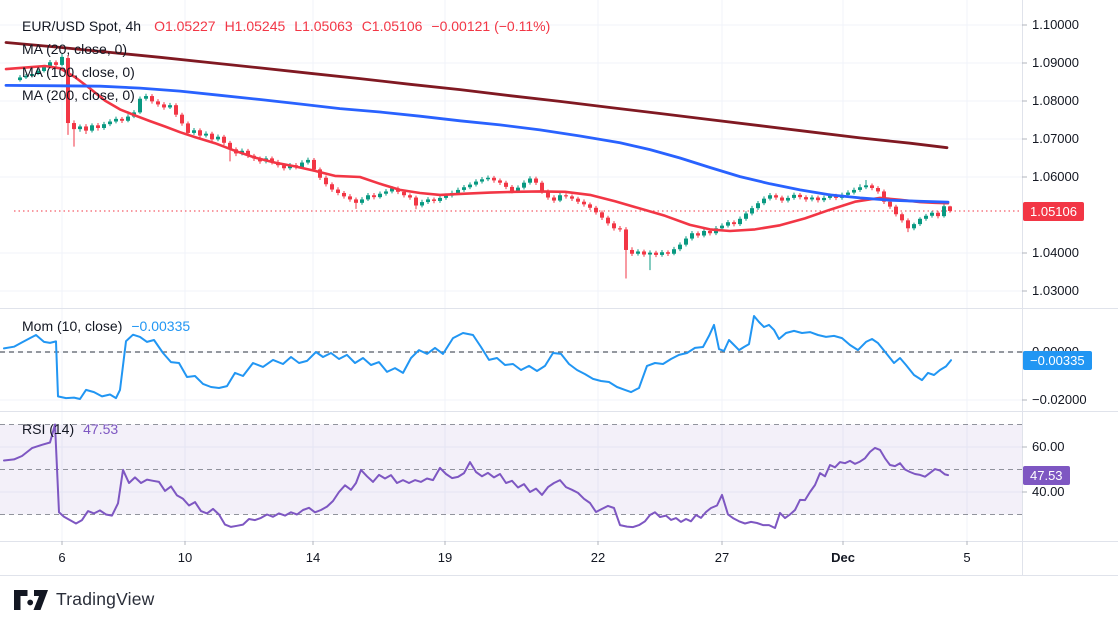 Image resolution: width=1118 pixels, height=621 pixels. I want to click on rsi-line, so click(476, 476).